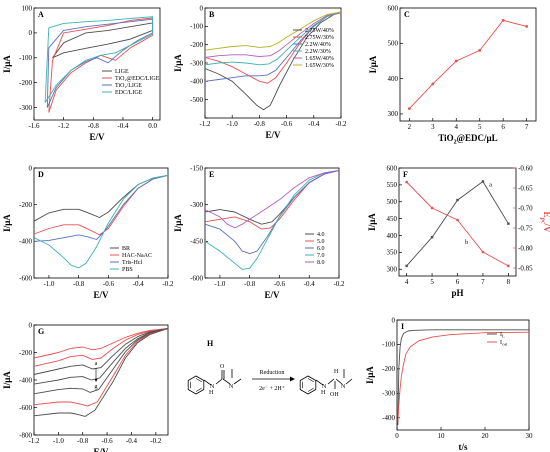 This screenshot has width=550, height=452. Describe the element at coordinates (486, 436) in the screenshot. I see `x-tick-label: 20` at that location.